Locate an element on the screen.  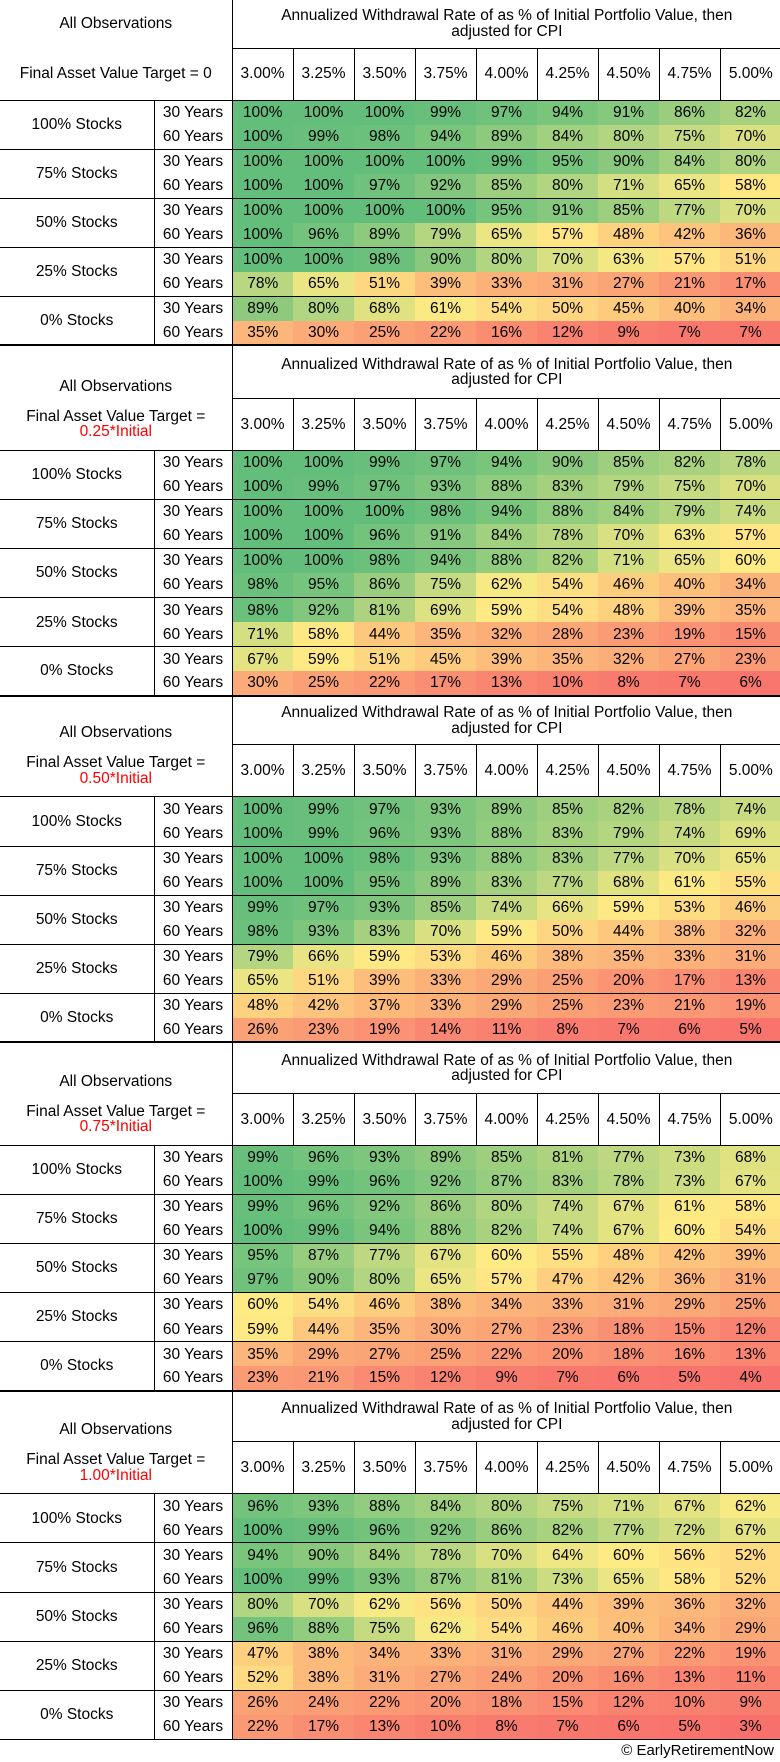
success-rate-cell: 13% is located at coordinates (750, 1354).